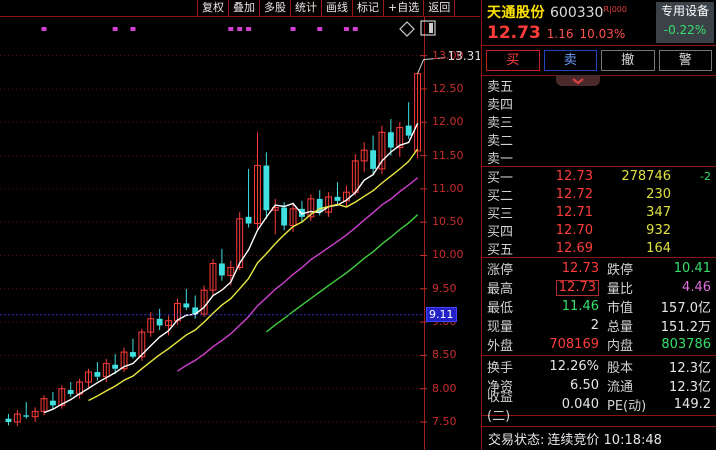 The height and width of the screenshot is (450, 716). What do you see at coordinates (560, 34) in the screenshot?
I see `price-change: 1.16` at bounding box center [560, 34].